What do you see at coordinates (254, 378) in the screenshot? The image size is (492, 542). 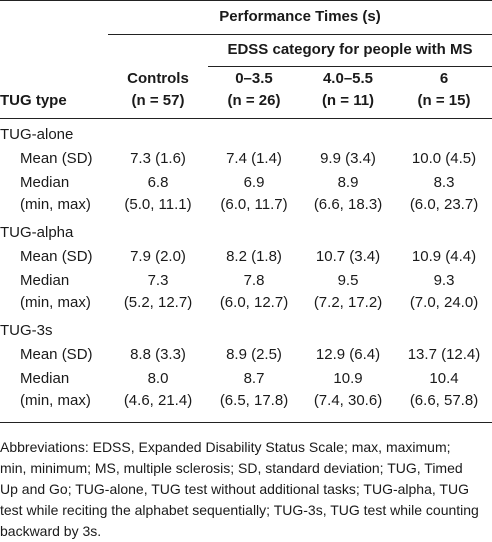 I see `median-value: 8.7` at bounding box center [254, 378].